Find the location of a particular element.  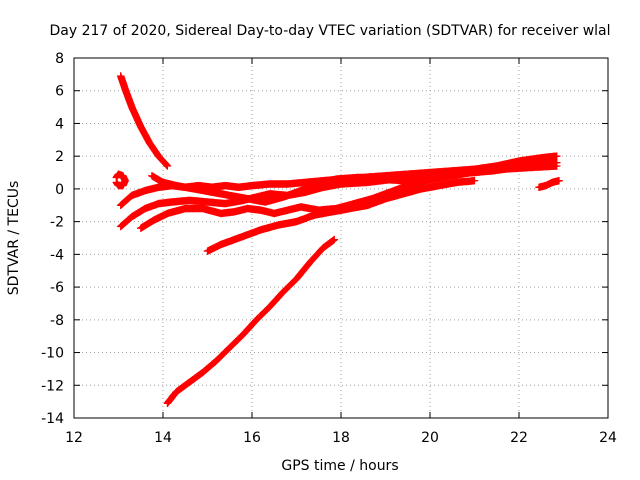

series-marks-arc-deep-rising is located at coordinates (251, 321).